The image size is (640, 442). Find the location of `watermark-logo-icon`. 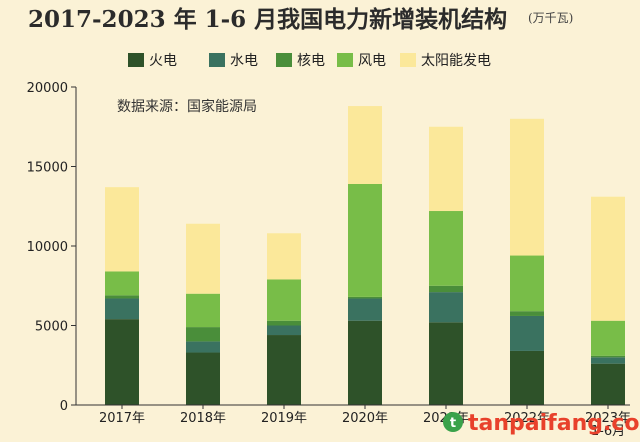

watermark-logo-icon is located at coordinates (453, 422).